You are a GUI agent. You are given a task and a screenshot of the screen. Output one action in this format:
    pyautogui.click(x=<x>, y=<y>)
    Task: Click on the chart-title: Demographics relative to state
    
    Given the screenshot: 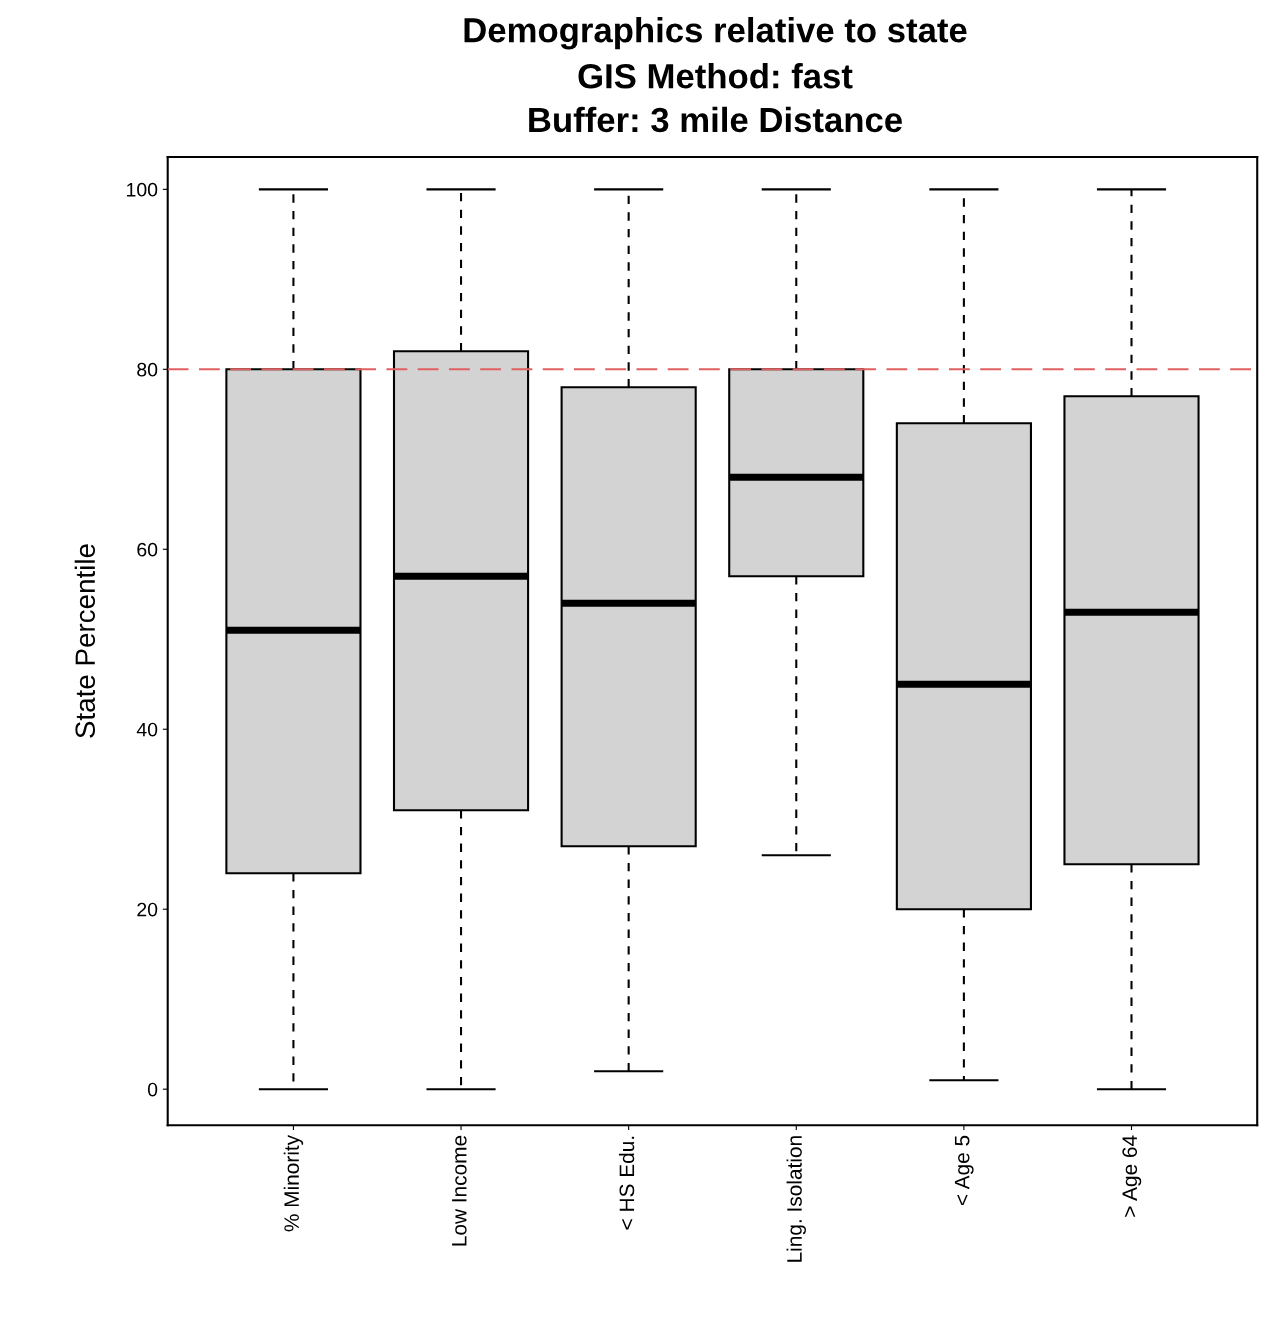 What is the action you would take?
    pyautogui.click(x=715, y=33)
    